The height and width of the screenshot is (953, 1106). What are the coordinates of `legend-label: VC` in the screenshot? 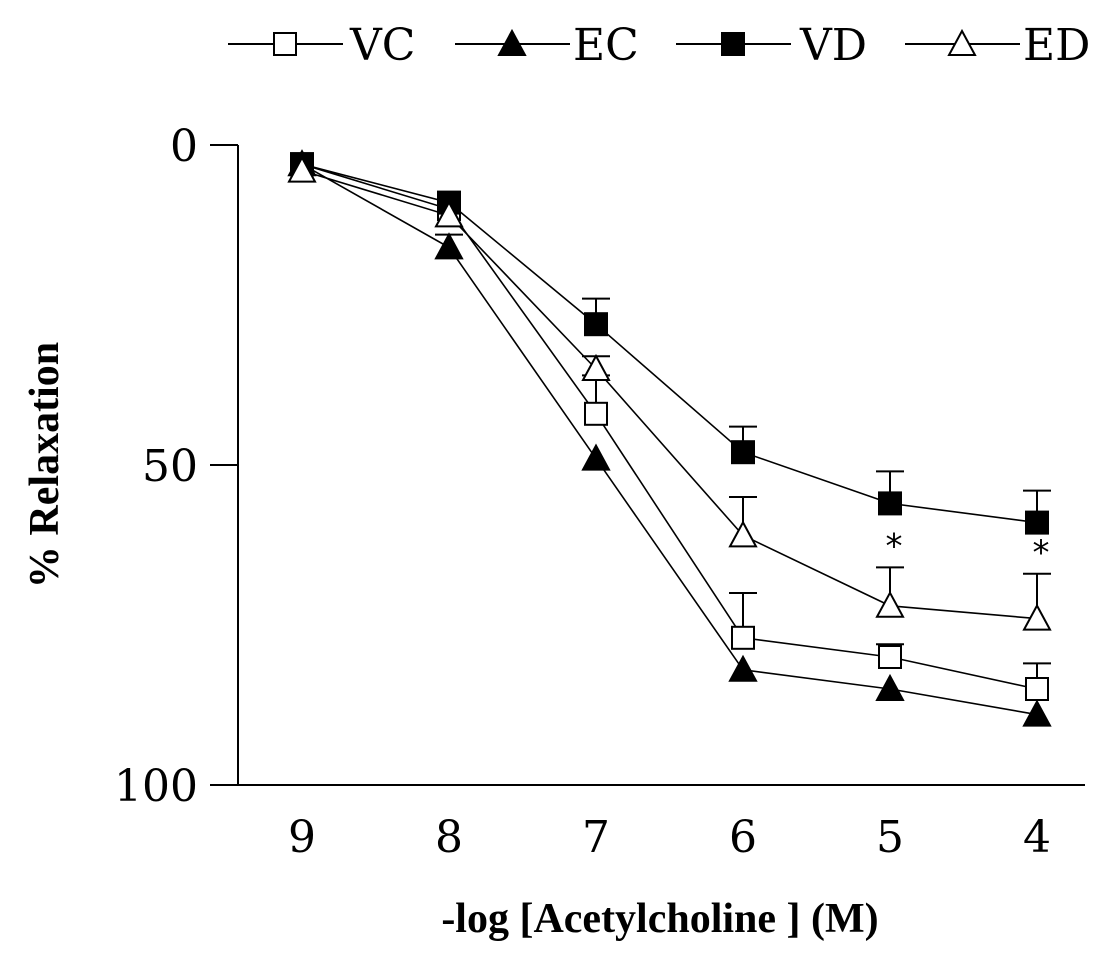 It's located at (382, 45).